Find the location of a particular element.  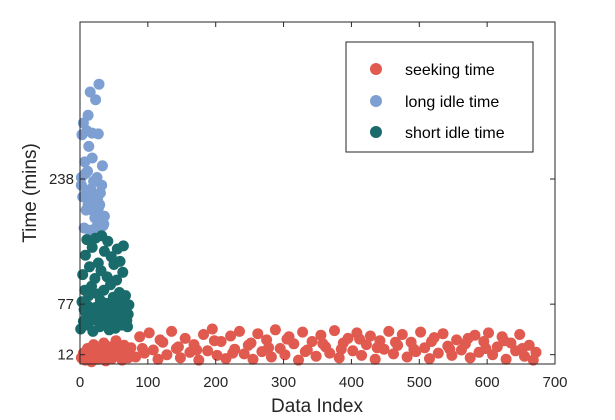

x-tick-label-0: 0 is located at coordinates (80, 382).